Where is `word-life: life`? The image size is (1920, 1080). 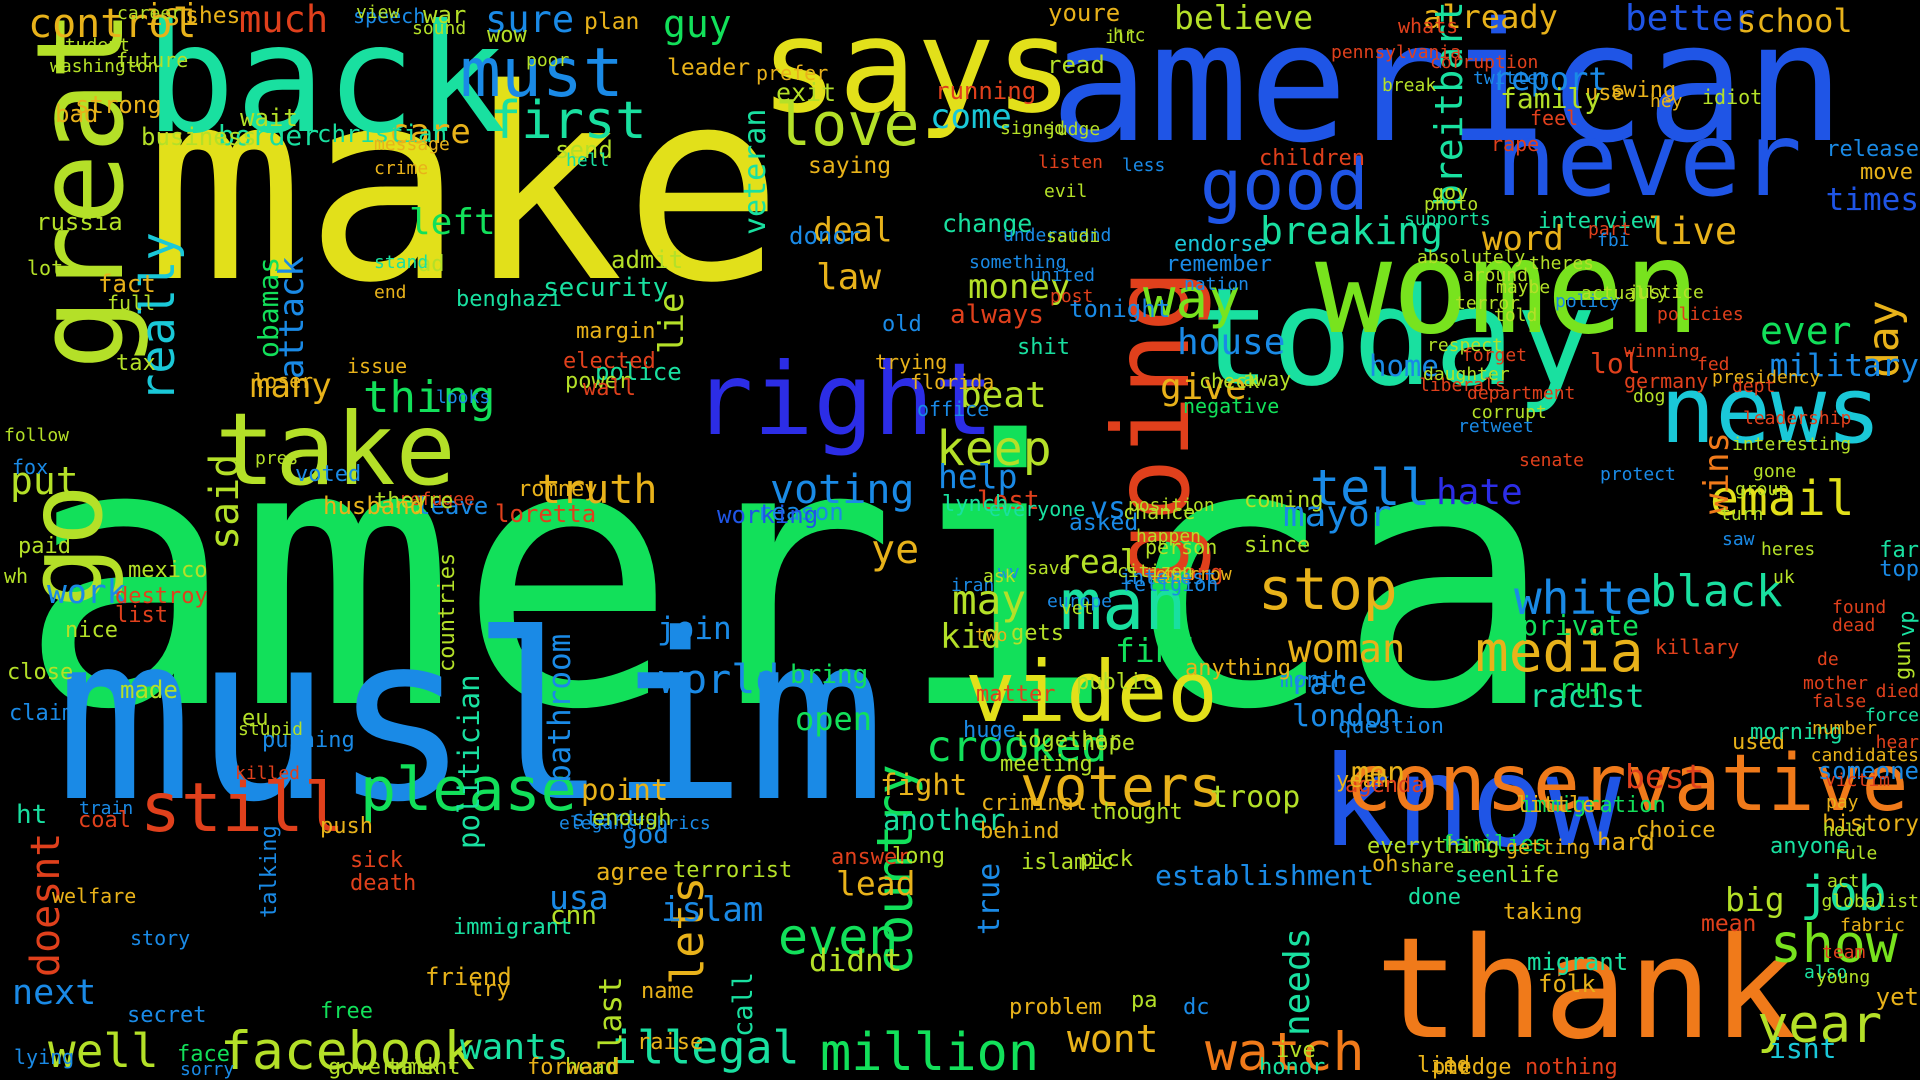 word-life: life is located at coordinates (1532, 875).